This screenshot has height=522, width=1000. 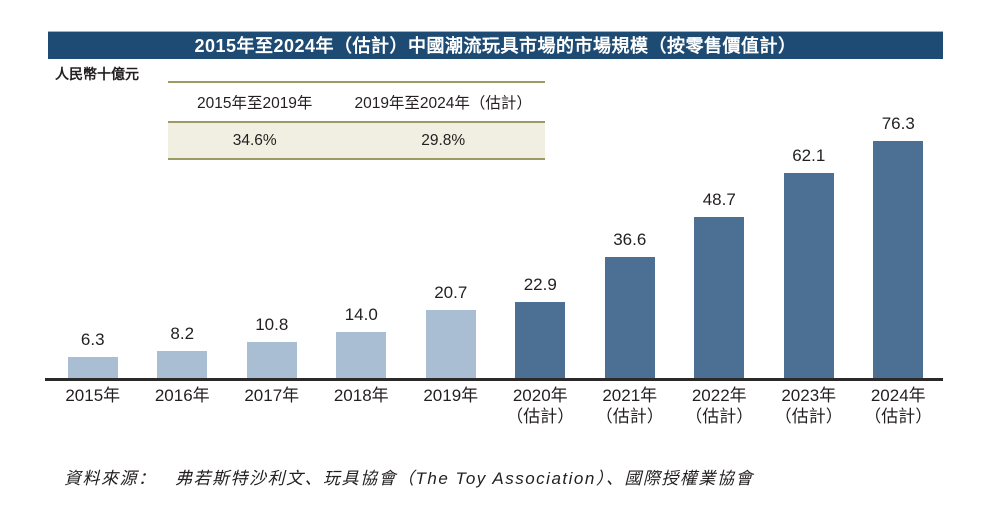 I want to click on bar-2024年（估計）, so click(x=898, y=259).